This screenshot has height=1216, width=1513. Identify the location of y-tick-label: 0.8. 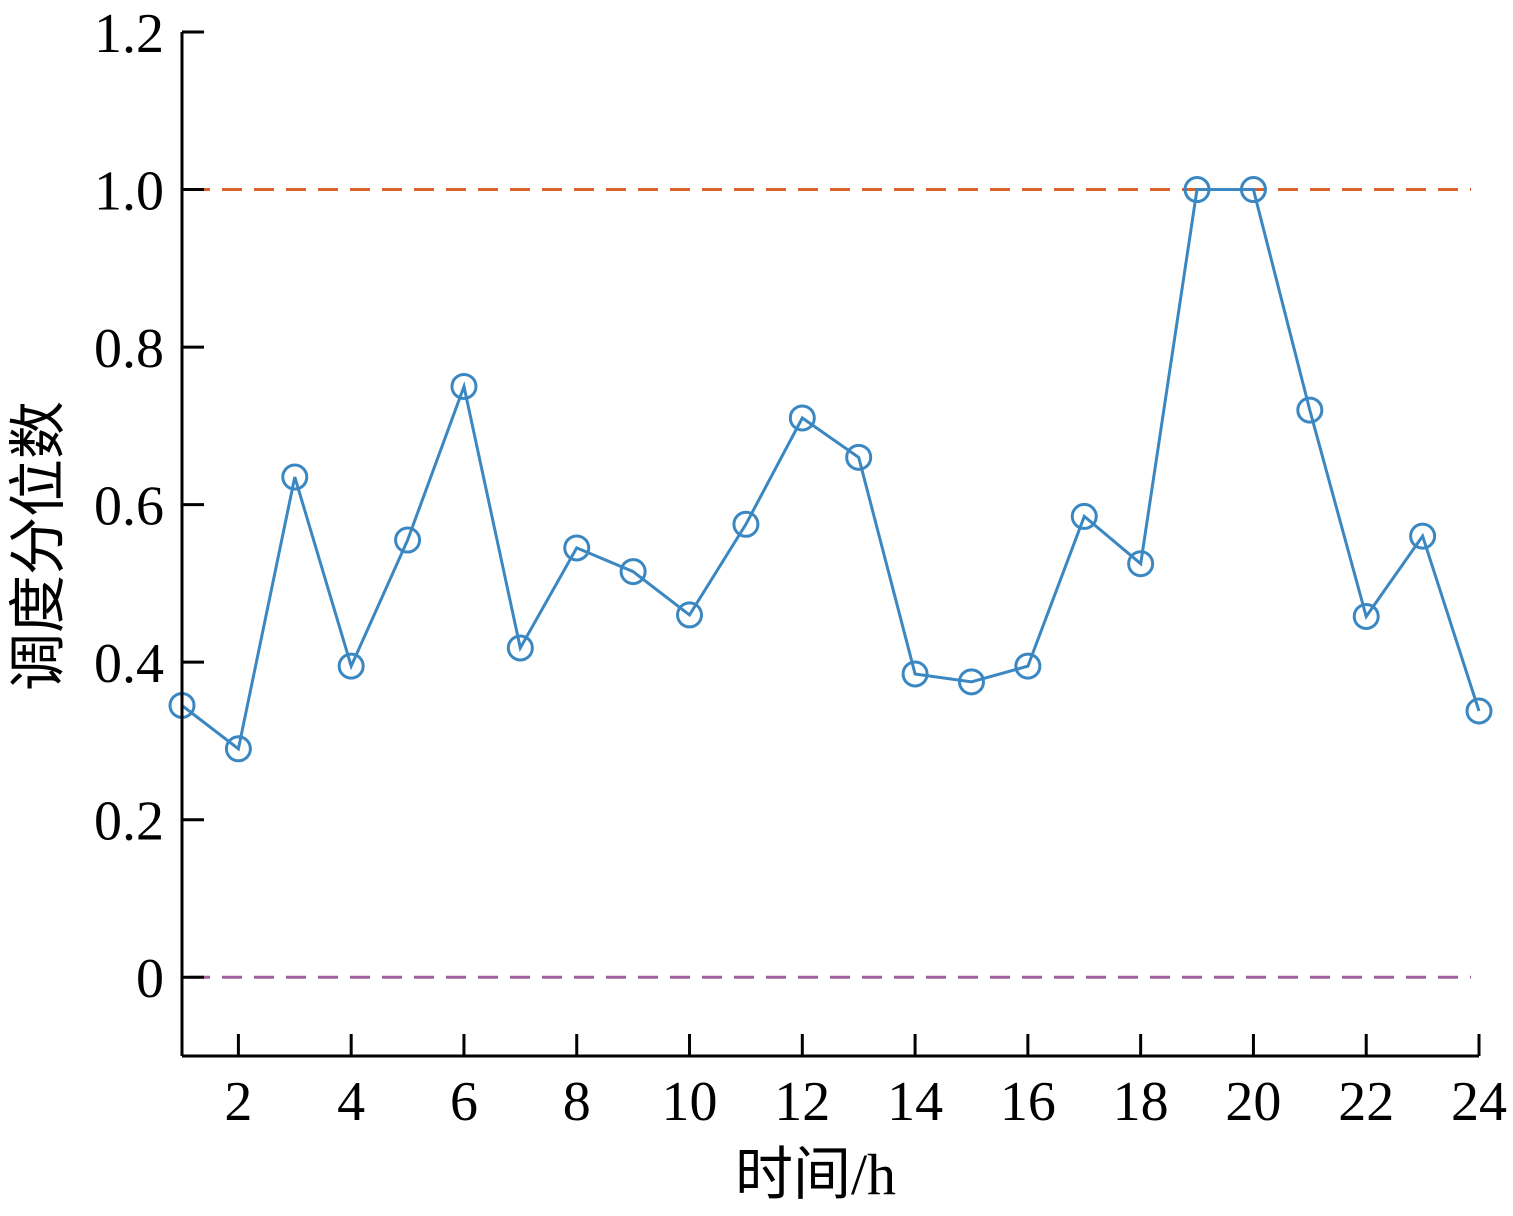
(129, 349).